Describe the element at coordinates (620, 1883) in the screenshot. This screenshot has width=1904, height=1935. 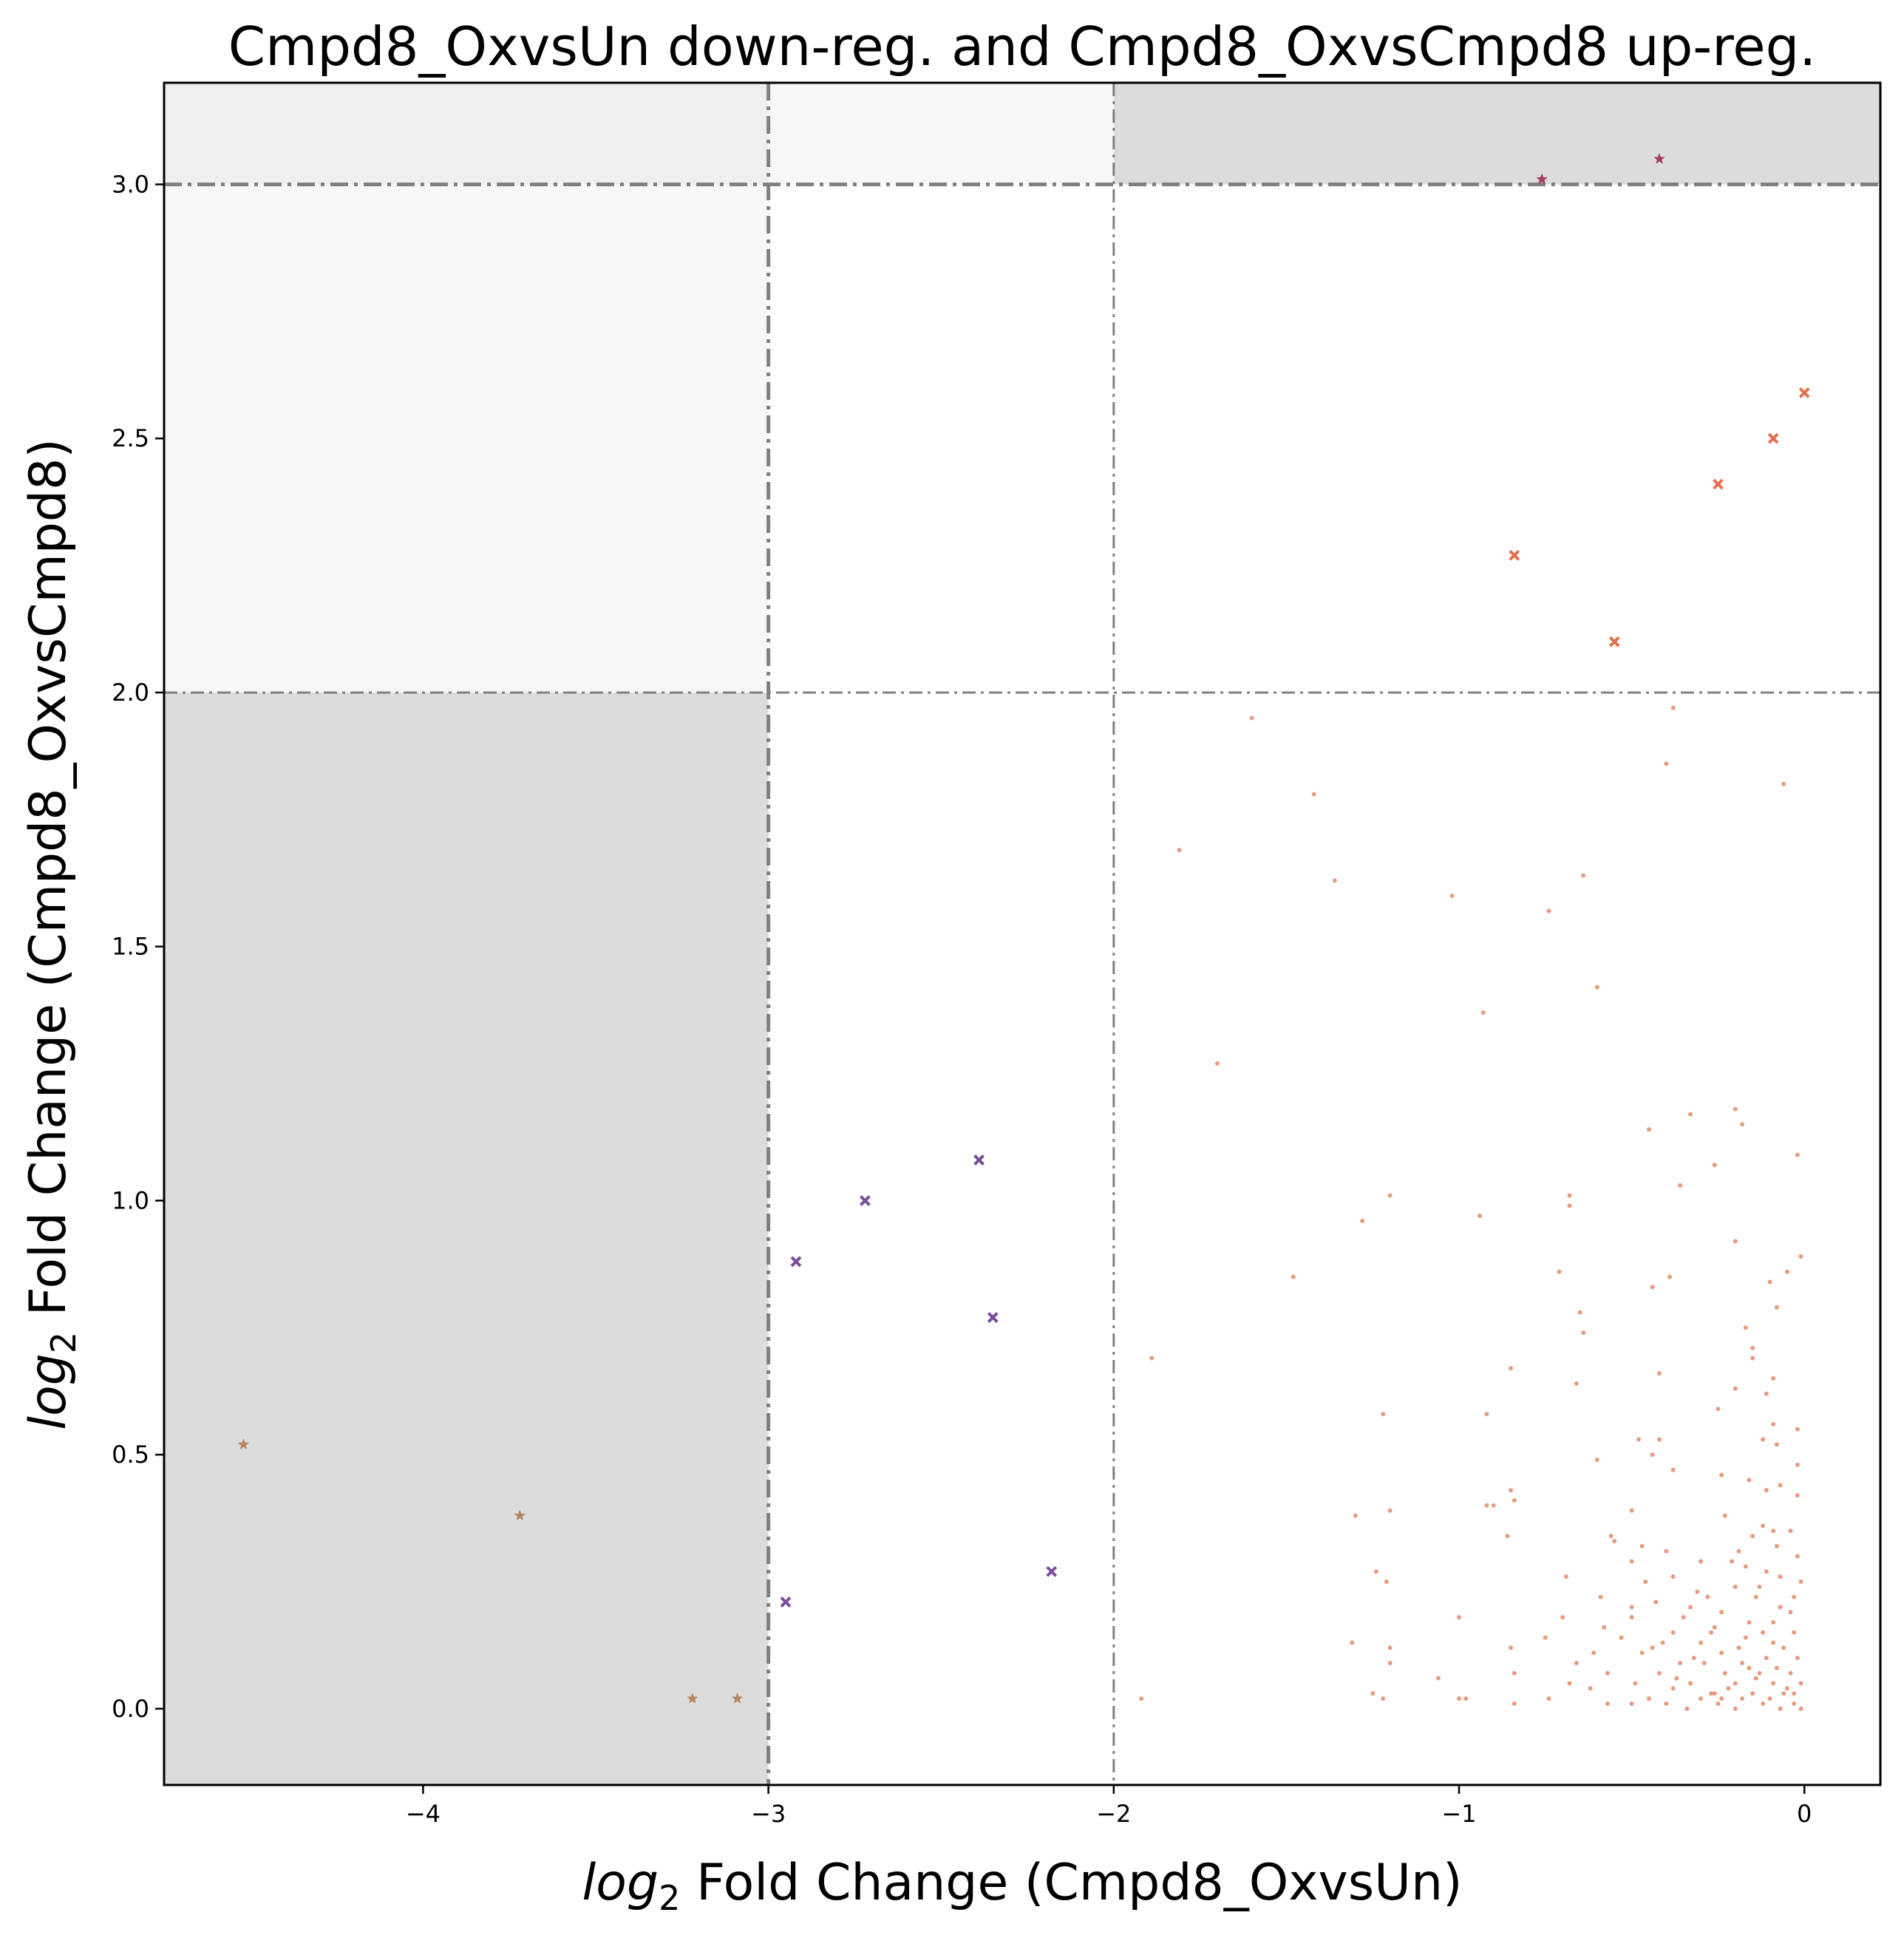
I see `x-axis-label-log: log` at that location.